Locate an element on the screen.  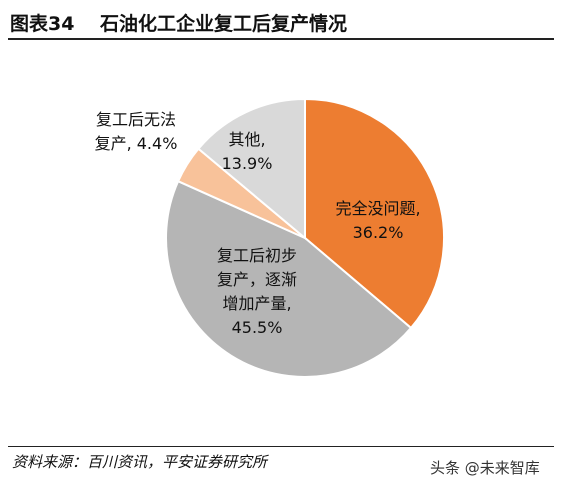
slice-label-line: 复产, 4.4% is located at coordinates (136, 143).